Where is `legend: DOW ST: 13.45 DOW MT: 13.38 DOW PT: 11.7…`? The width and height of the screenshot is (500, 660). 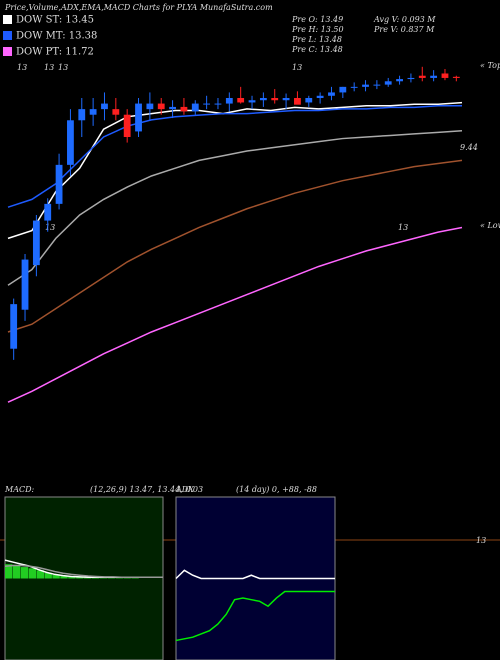 legend: DOW ST: 13.45 DOW MT: 13.38 DOW PT: 11.7… is located at coordinates (50, 36).